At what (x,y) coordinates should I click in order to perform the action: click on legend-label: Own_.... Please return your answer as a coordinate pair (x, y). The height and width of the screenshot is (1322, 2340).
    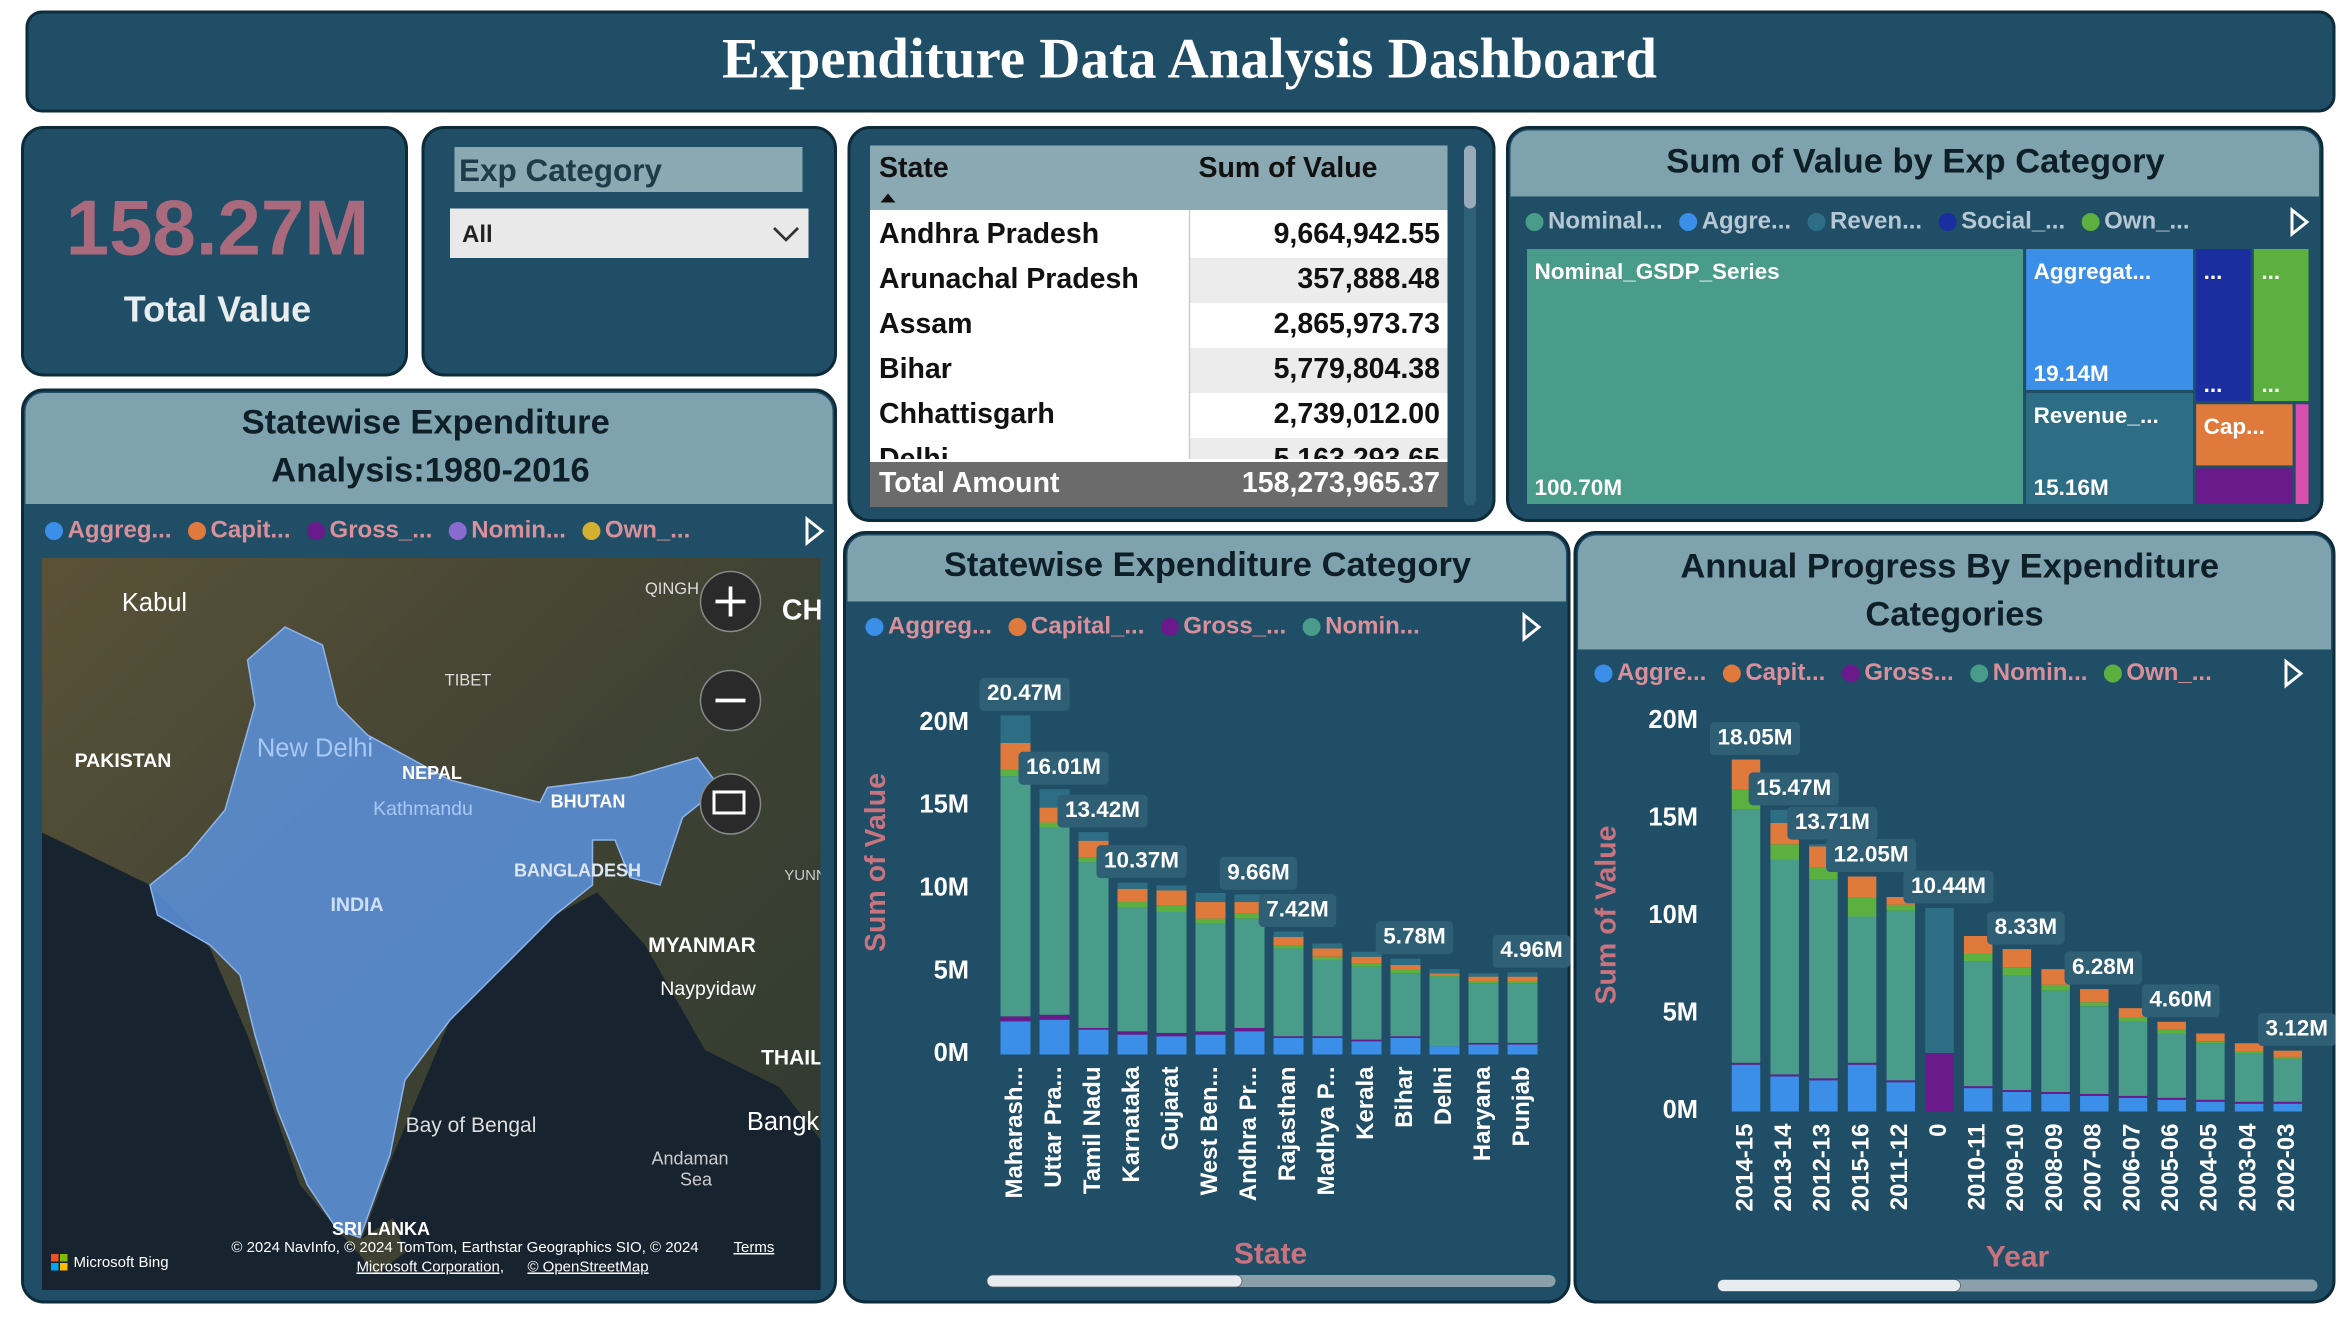
    Looking at the image, I should click on (2146, 220).